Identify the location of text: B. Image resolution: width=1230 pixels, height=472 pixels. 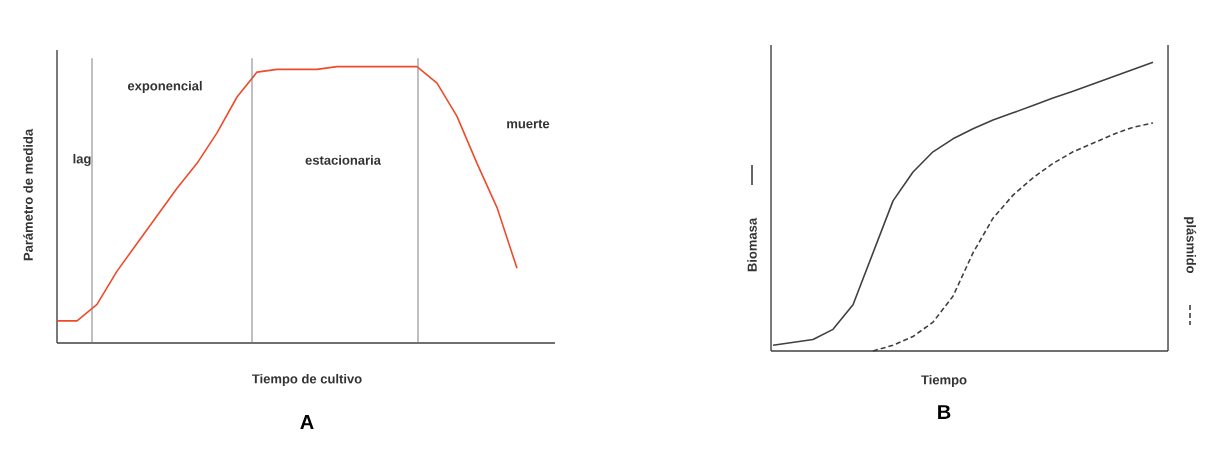
(944, 412).